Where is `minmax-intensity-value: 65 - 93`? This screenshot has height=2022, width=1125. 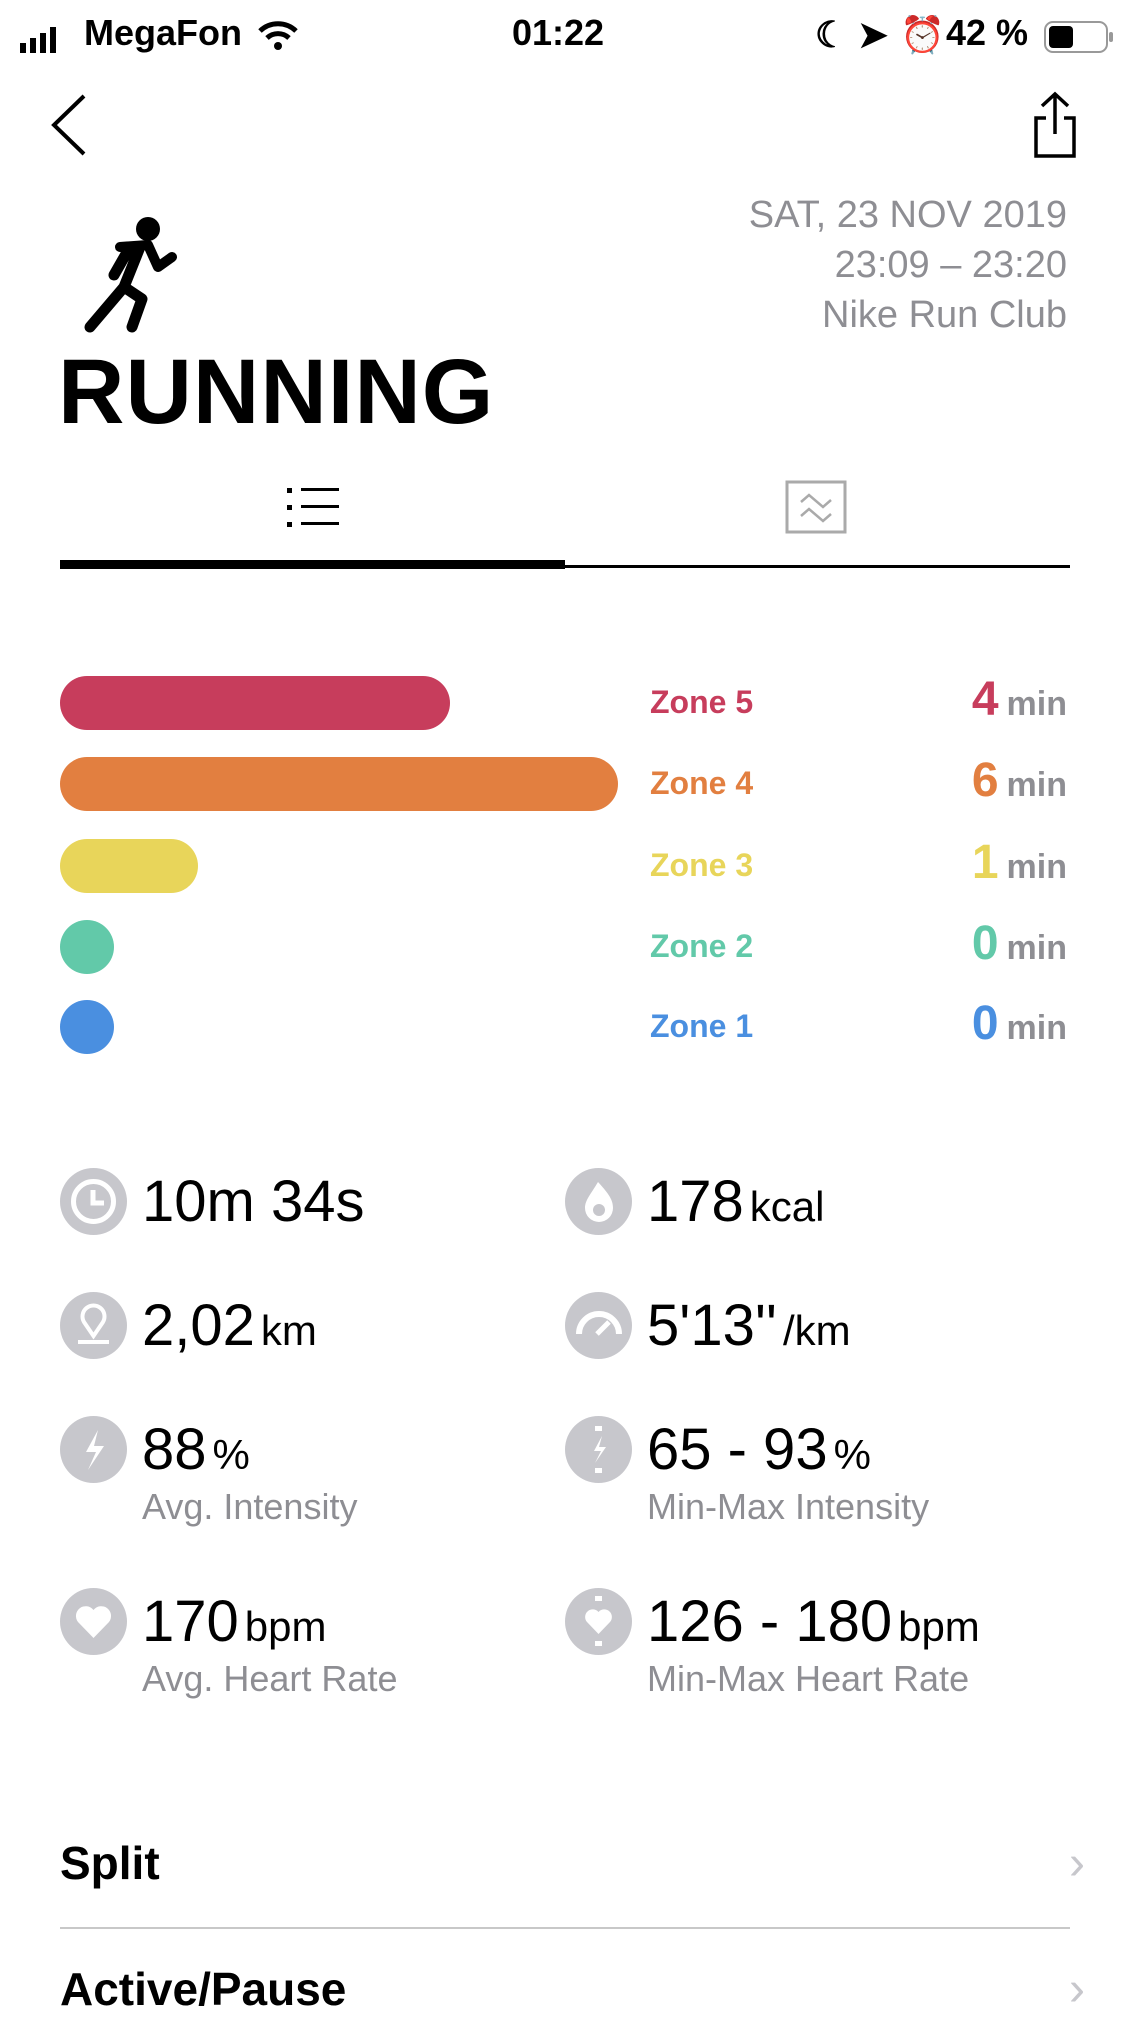 minmax-intensity-value: 65 - 93 is located at coordinates (737, 1449).